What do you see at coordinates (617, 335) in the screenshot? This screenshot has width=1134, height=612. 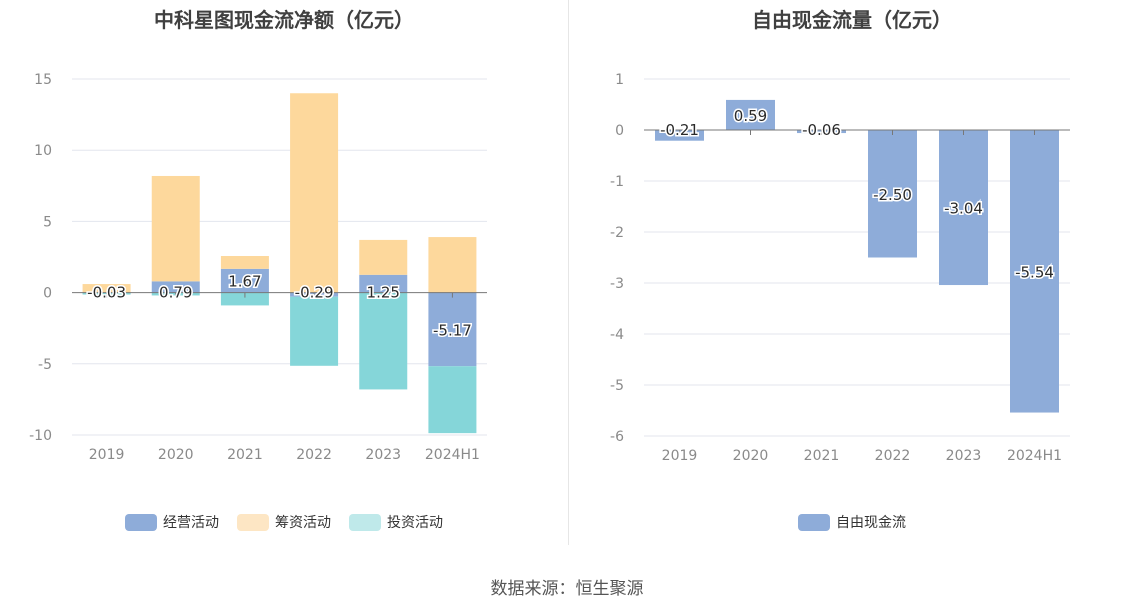 I see `y-tick-label: -4` at bounding box center [617, 335].